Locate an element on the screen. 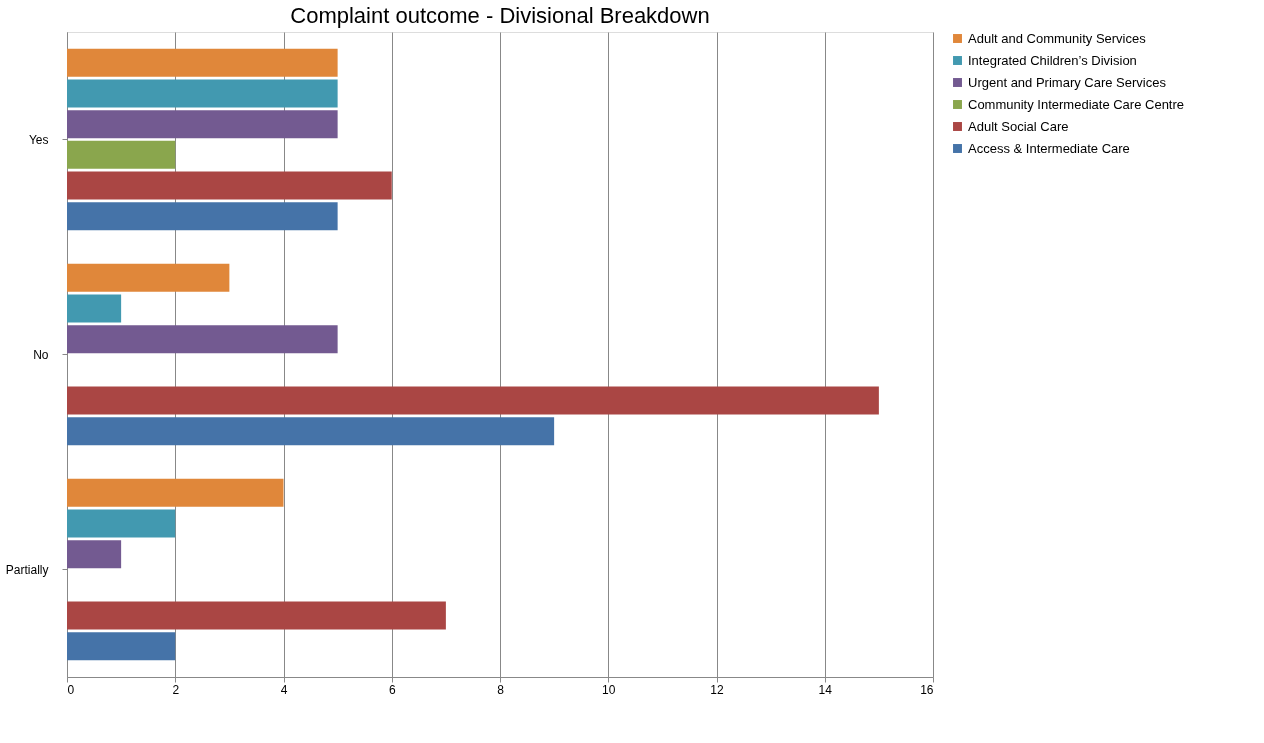 Image resolution: width=1264 pixels, height=743 pixels. legend-label: Community Intermediate Care Centre is located at coordinates (1076, 104).